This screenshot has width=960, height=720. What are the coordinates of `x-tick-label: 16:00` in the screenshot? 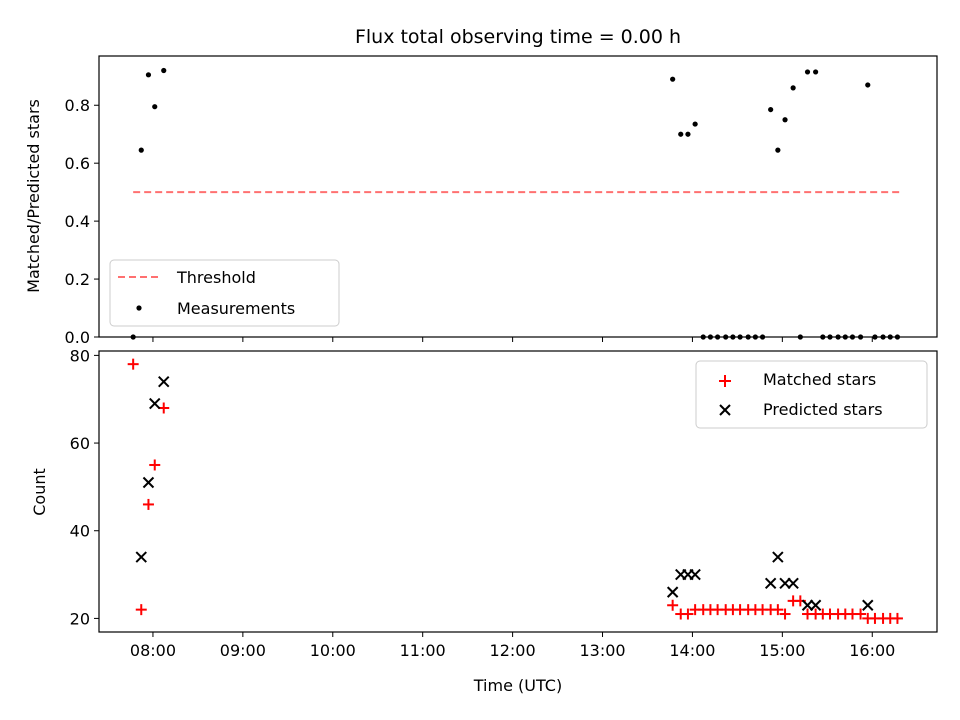 It's located at (872, 650).